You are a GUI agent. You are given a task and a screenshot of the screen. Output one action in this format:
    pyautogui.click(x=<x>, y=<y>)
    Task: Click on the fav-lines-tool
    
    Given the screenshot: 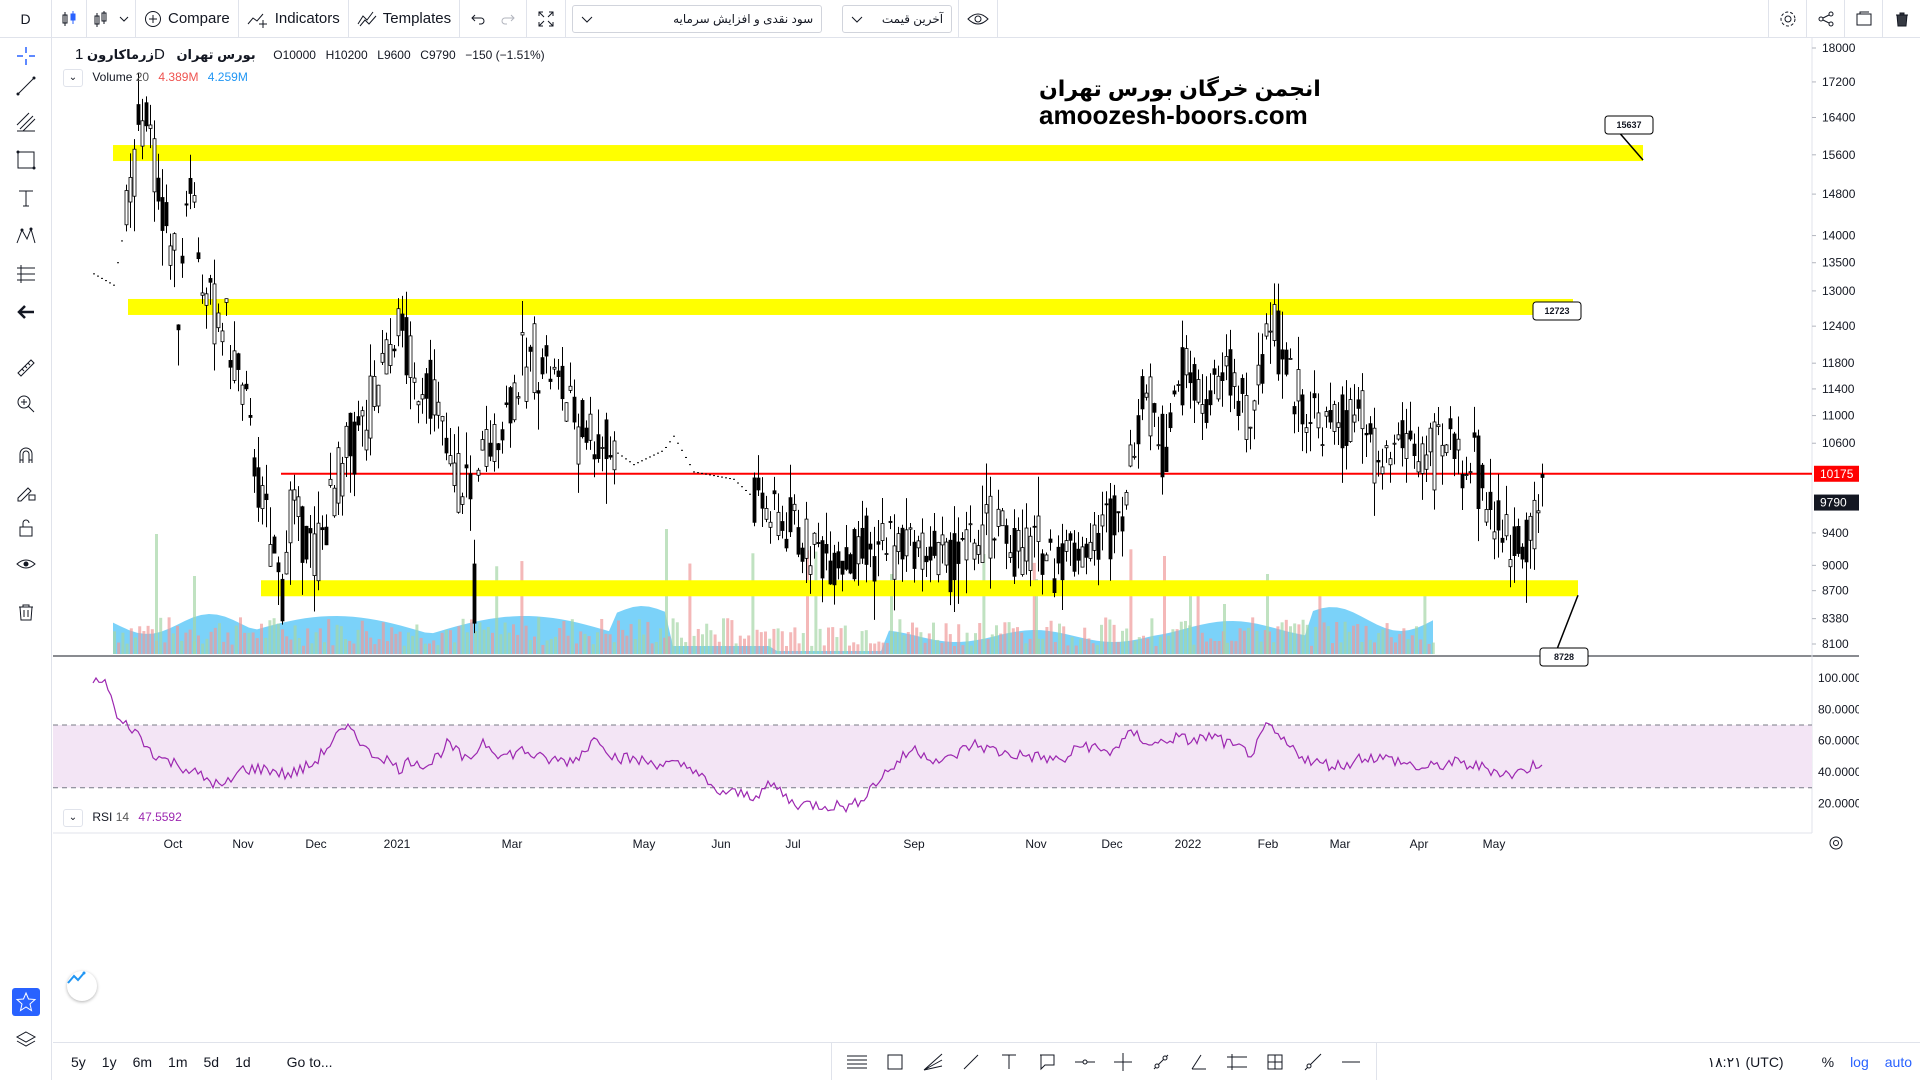 What is the action you would take?
    pyautogui.click(x=857, y=1062)
    